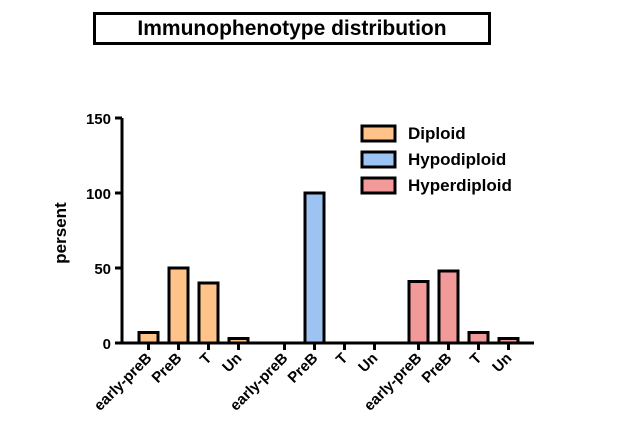 The width and height of the screenshot is (642, 430). I want to click on legend-label: Diploid, so click(437, 133).